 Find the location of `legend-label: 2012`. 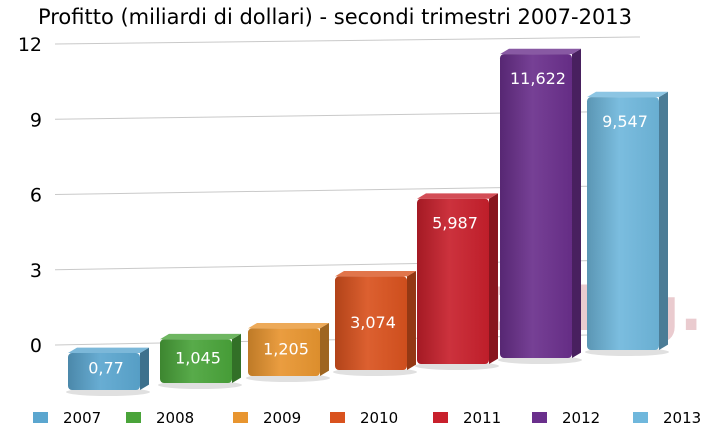

legend-label: 2012 is located at coordinates (581, 418).